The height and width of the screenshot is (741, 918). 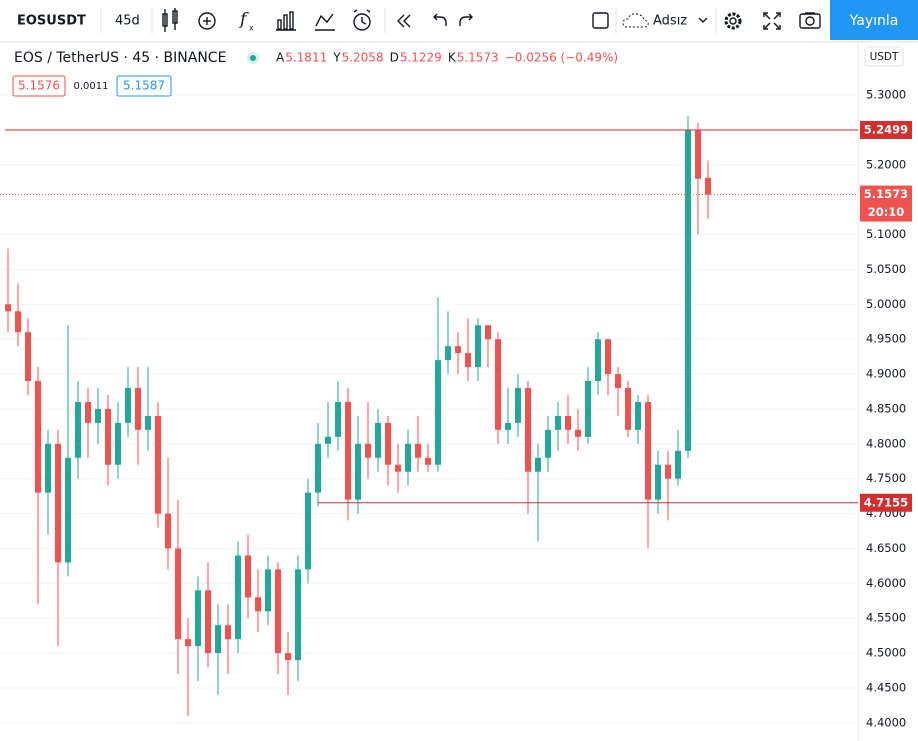 I want to click on ask-box, so click(x=144, y=86).